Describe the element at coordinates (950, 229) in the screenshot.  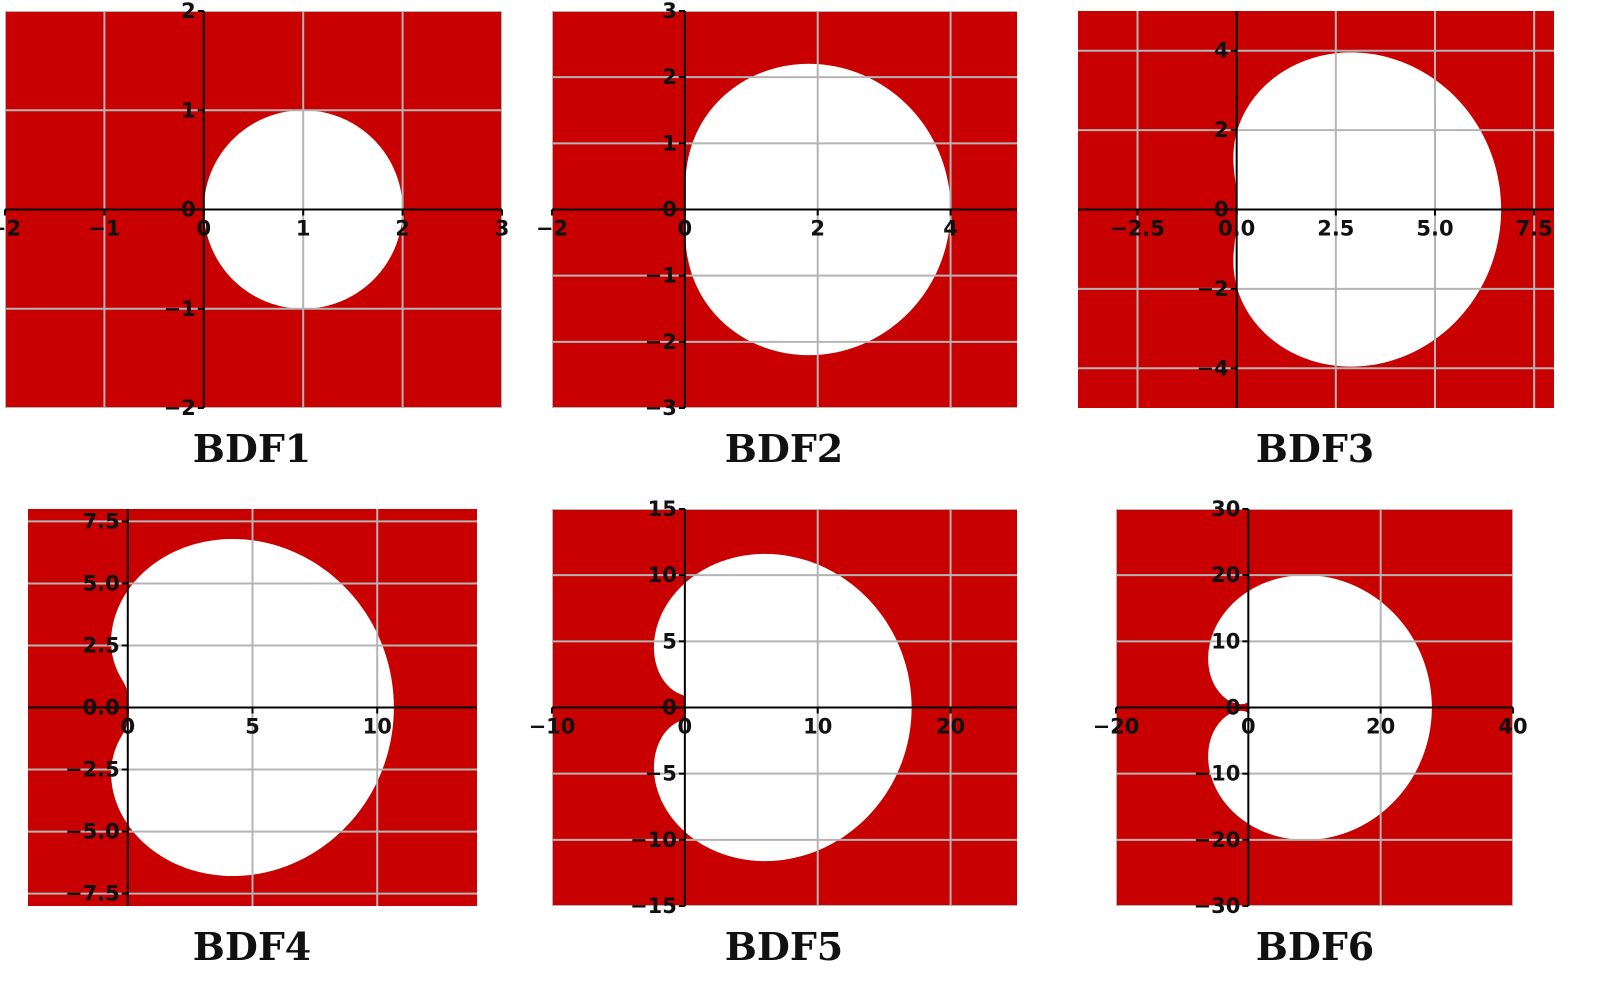
I see `x-tick-label: 4` at that location.